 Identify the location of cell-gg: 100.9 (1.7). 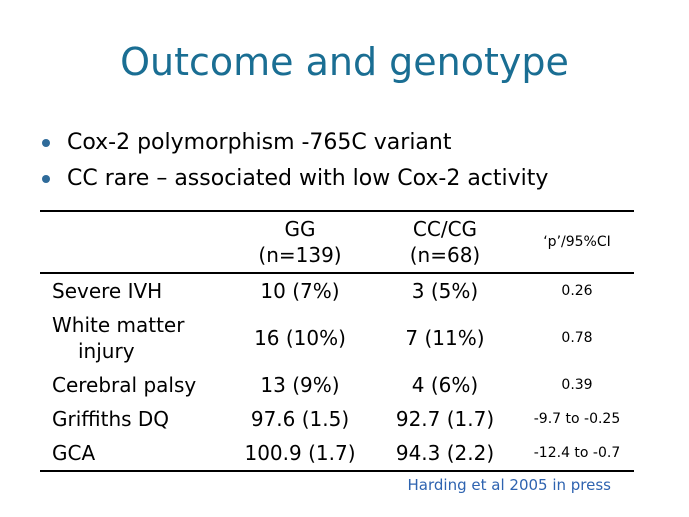
(300, 453).